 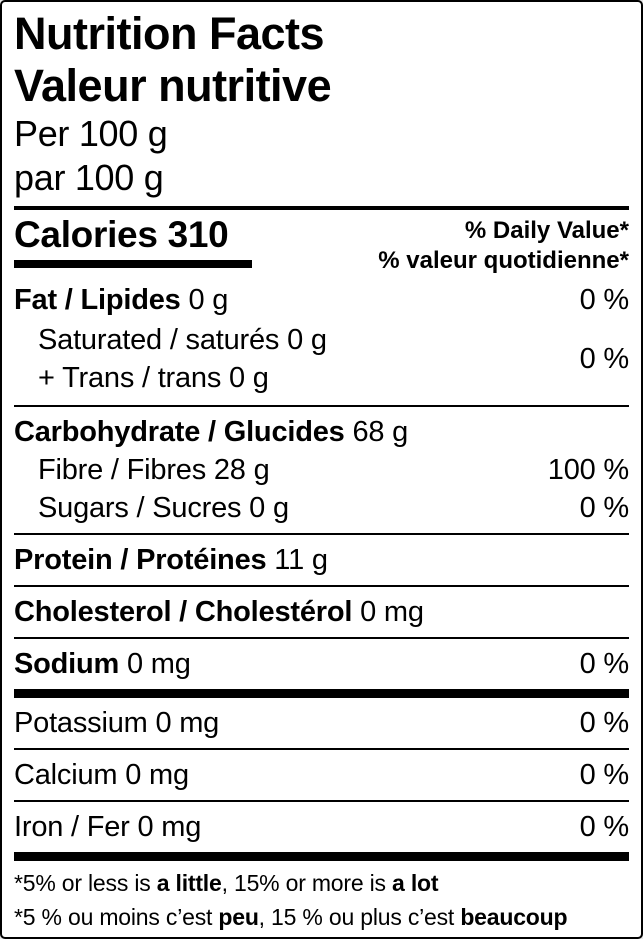 What do you see at coordinates (321, 663) in the screenshot?
I see `row-sodium: Sodium 0 mg 0 %` at bounding box center [321, 663].